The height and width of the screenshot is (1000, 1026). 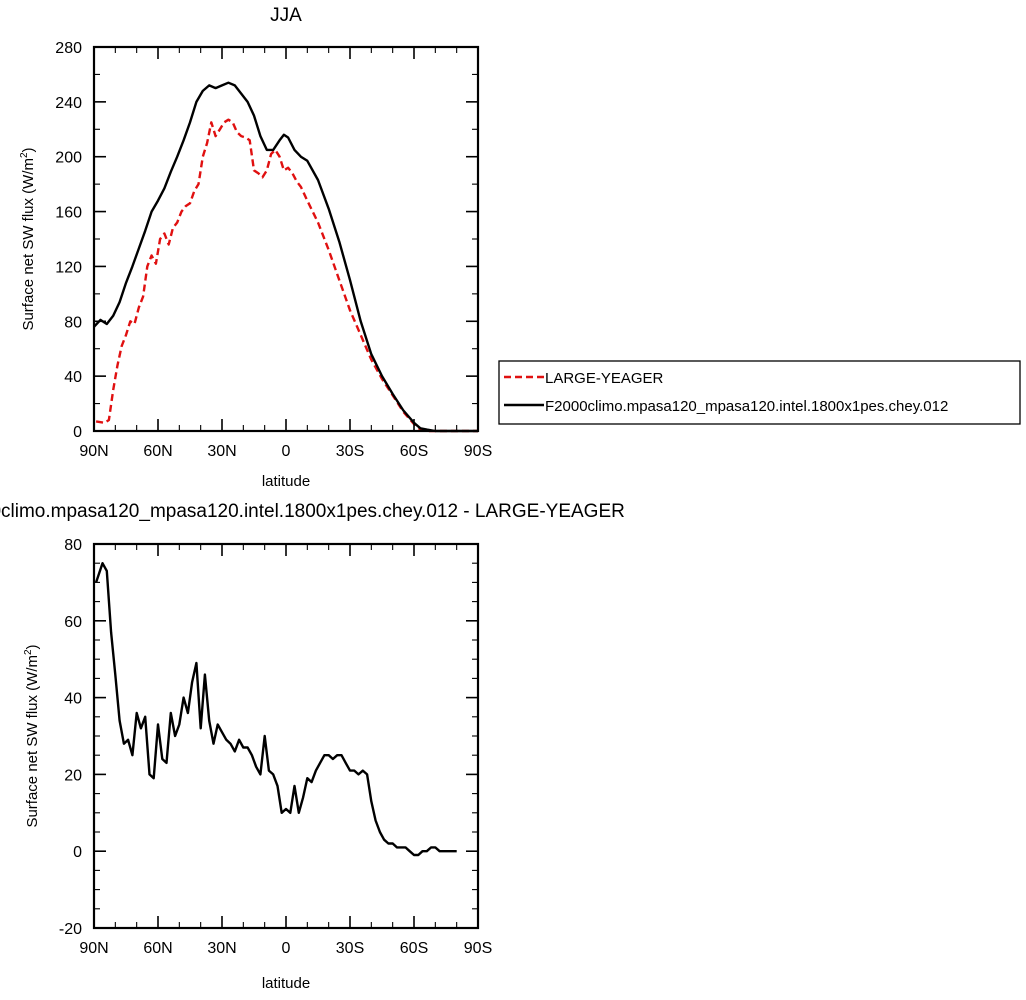 What do you see at coordinates (68, 158) in the screenshot?
I see `y-tick-label: 200` at bounding box center [68, 158].